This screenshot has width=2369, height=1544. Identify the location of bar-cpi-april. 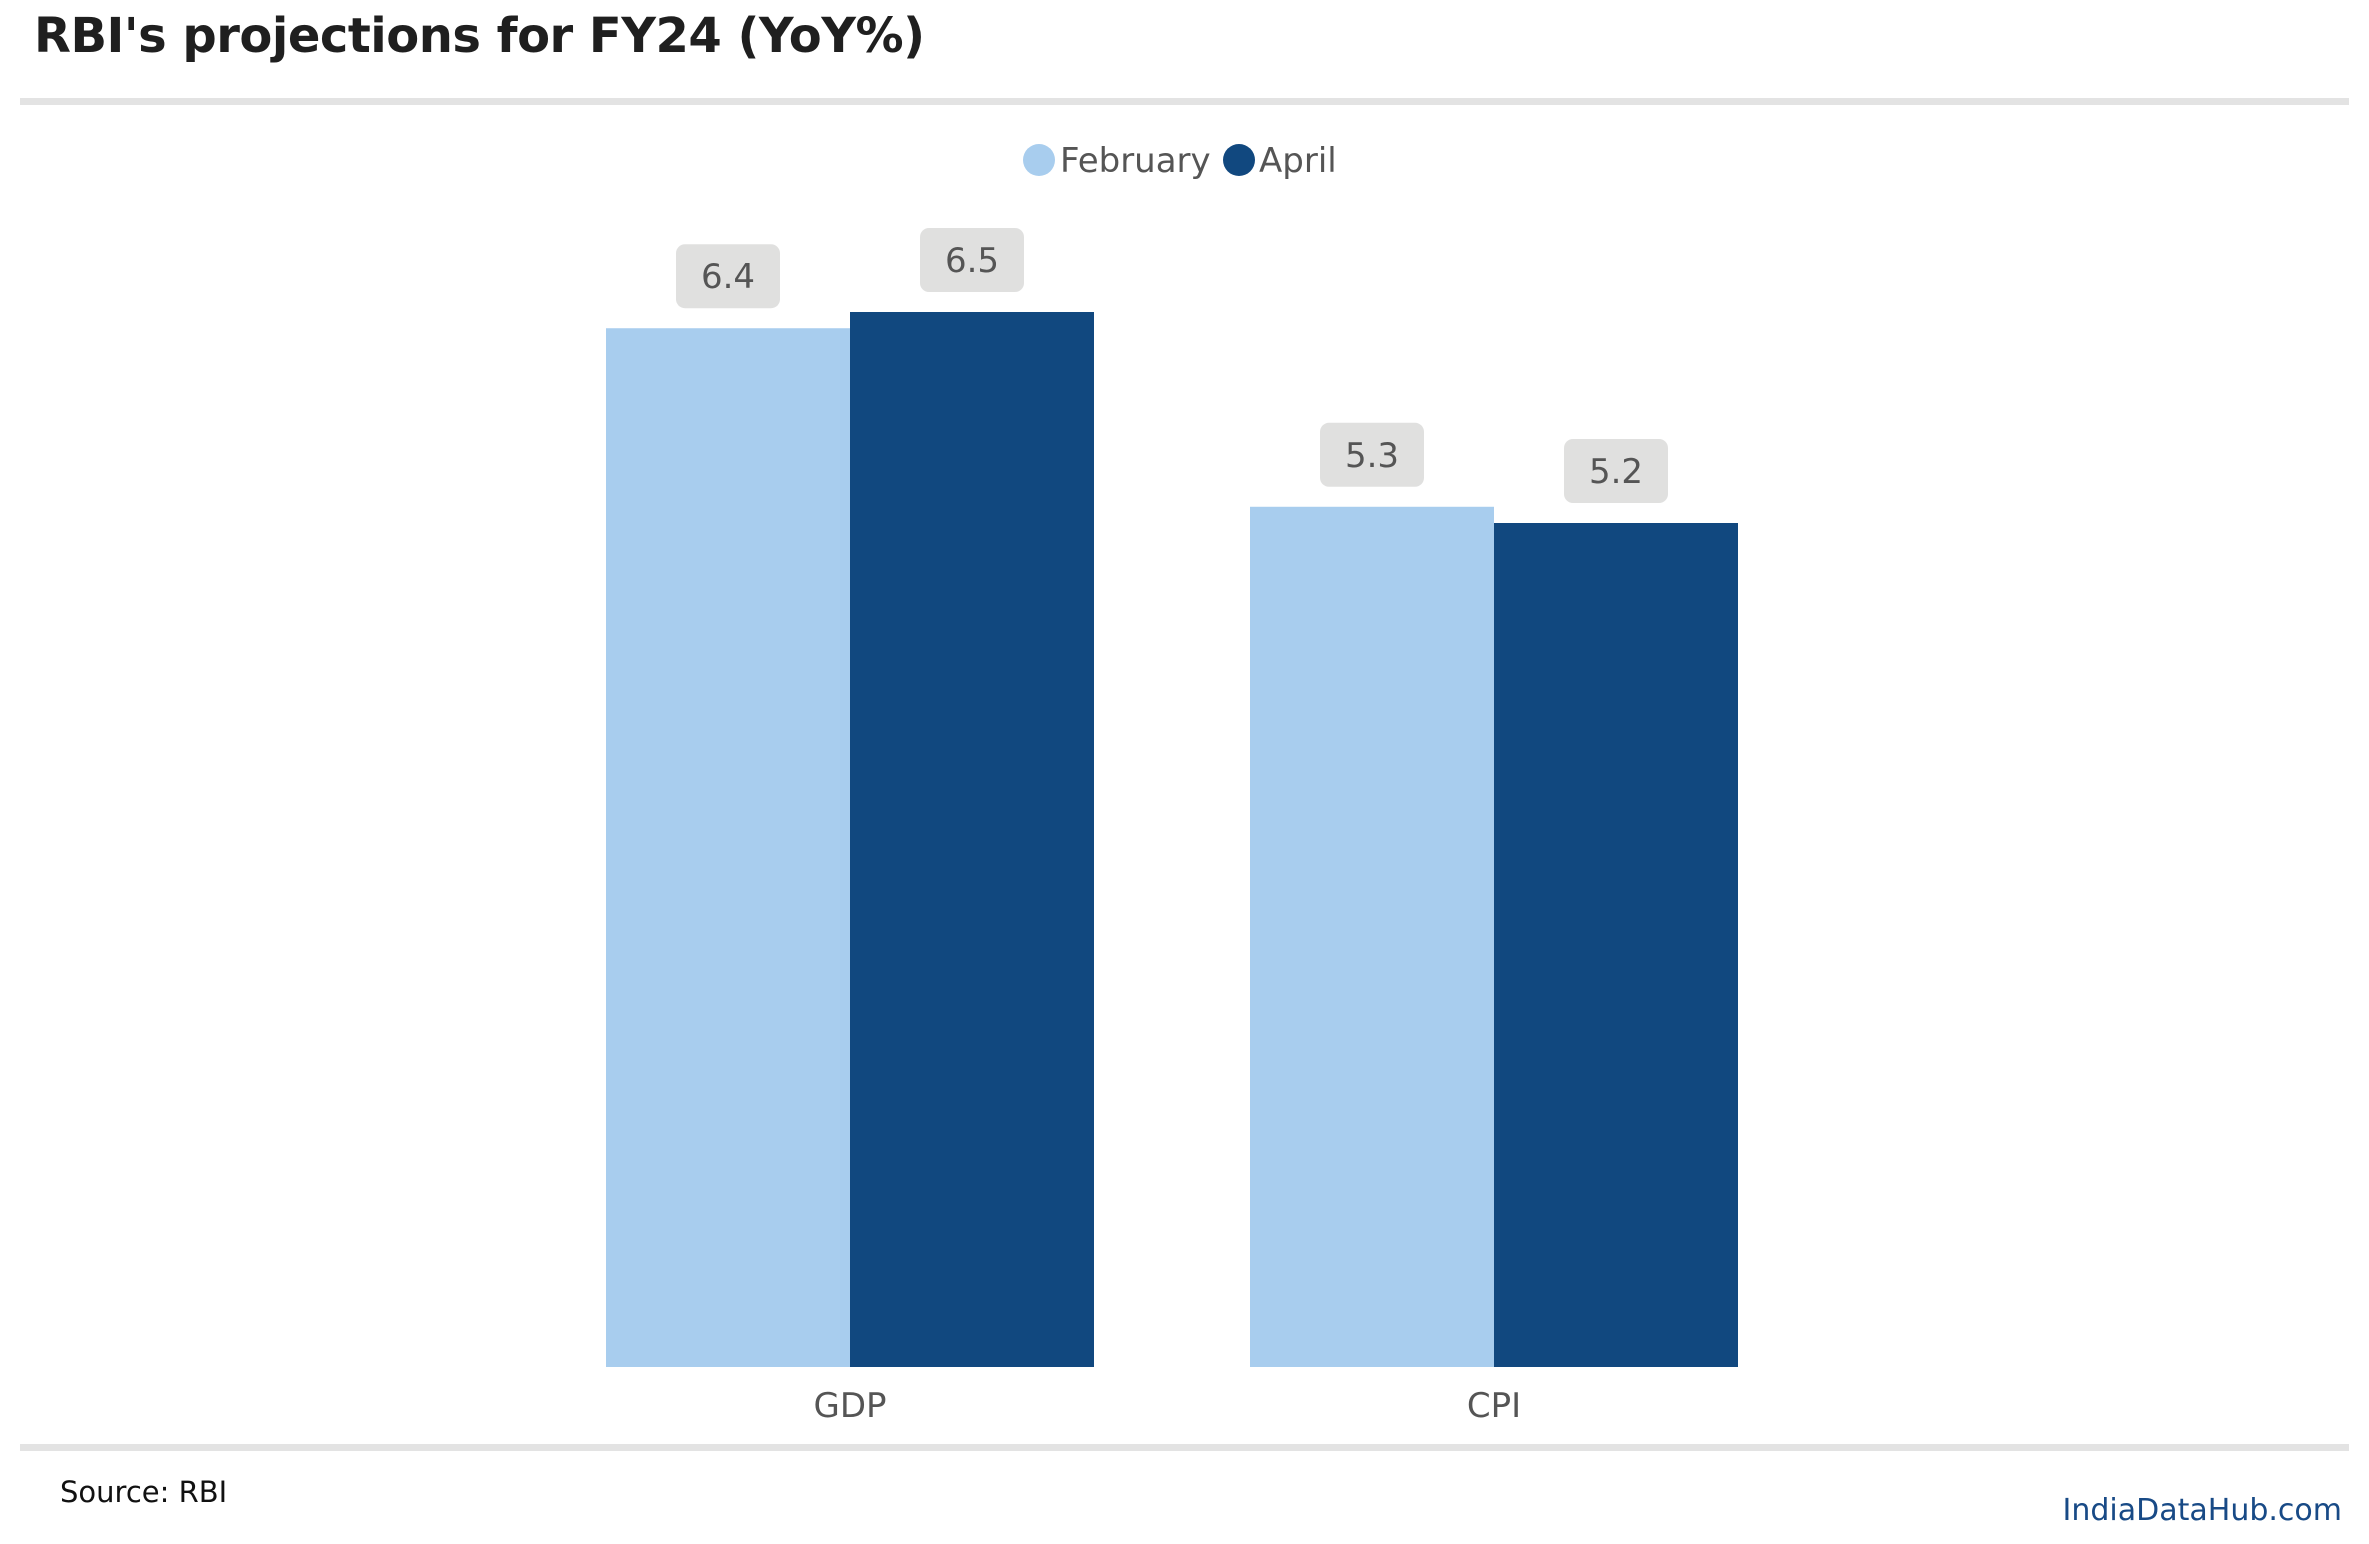
(1616, 945).